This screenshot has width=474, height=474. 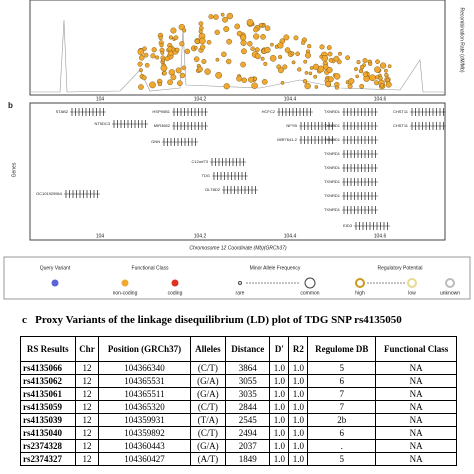 I want to click on header-cell: Distance, so click(x=248, y=349).